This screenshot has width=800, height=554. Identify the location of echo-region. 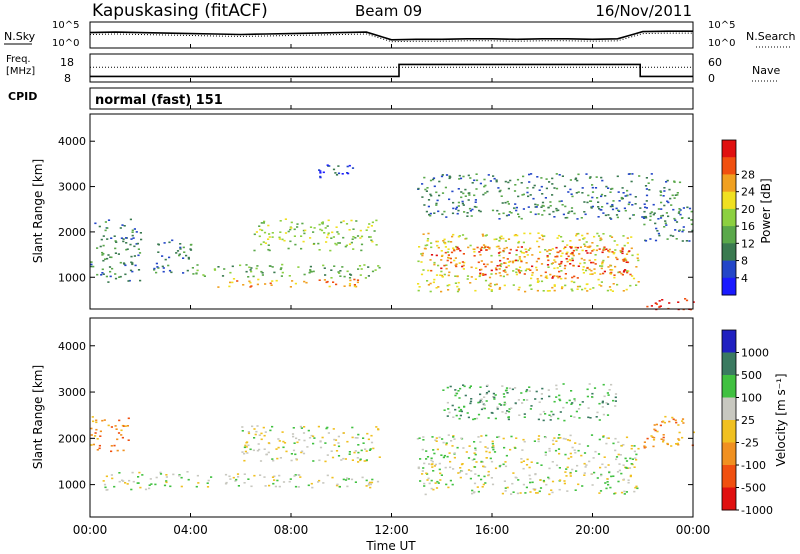
(669, 432).